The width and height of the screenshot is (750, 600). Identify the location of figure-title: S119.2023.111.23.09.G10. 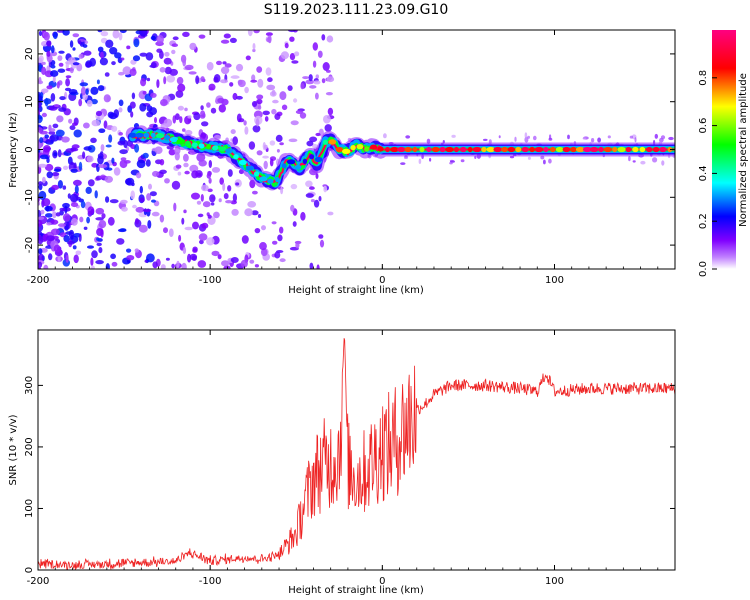
(356, 10).